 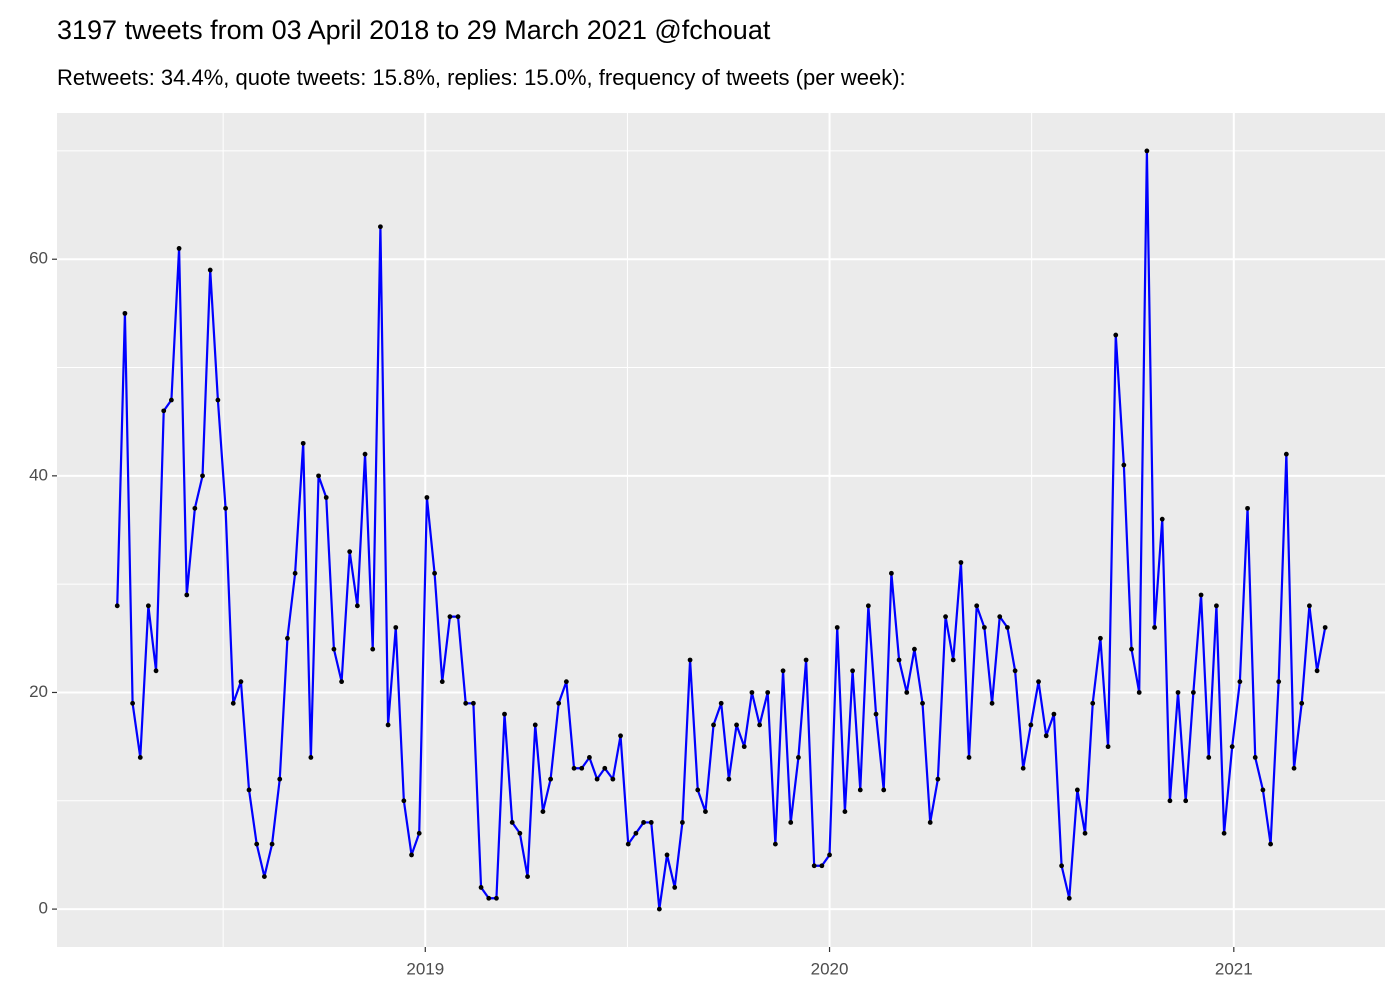 What do you see at coordinates (425, 968) in the screenshot?
I see `x-tick-label: 2019` at bounding box center [425, 968].